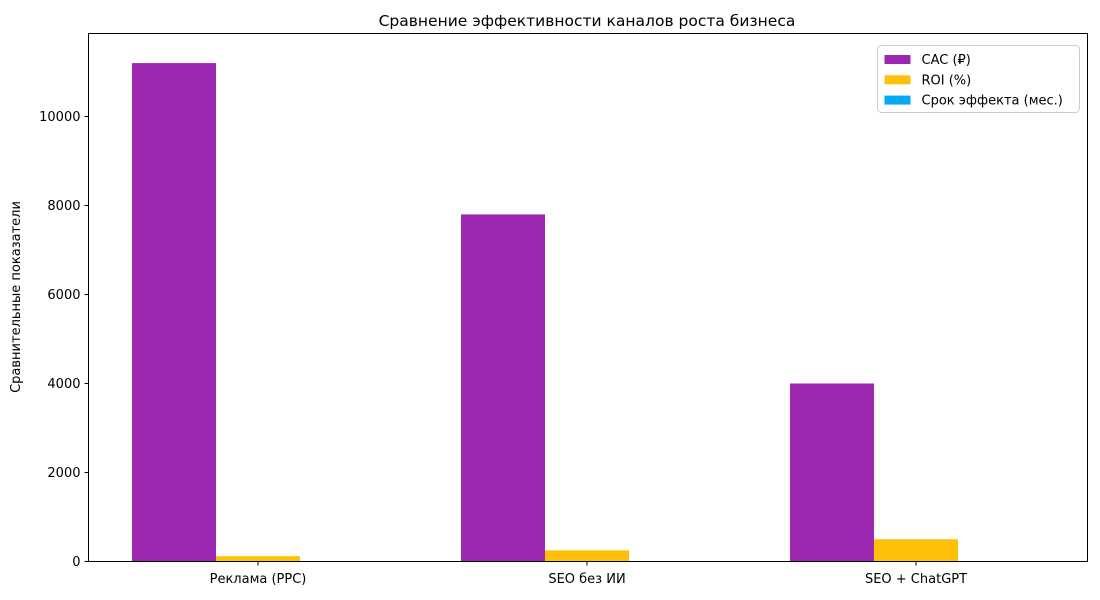 This screenshot has height=600, width=1100. I want to click on y-axis-label: Сравнительные показатели, so click(16, 297).